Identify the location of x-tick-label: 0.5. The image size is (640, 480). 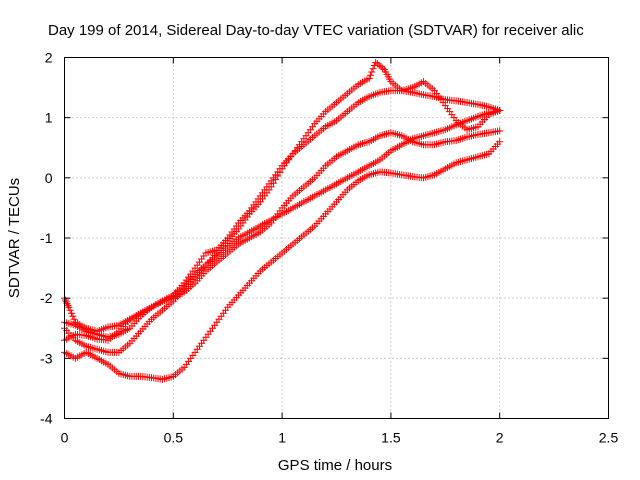
(174, 438).